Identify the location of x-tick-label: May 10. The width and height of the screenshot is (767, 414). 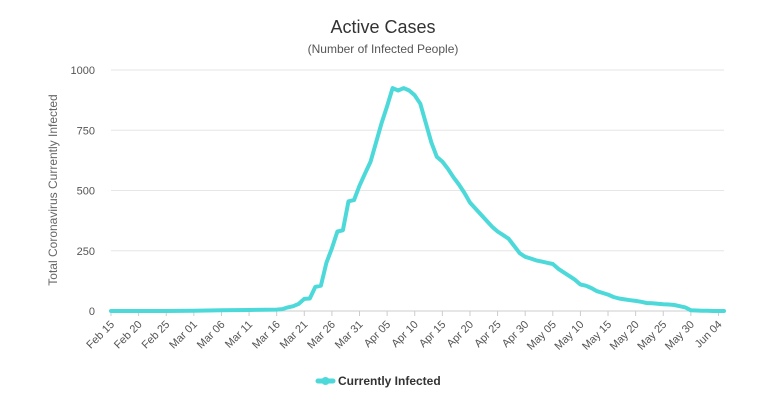
(570, 336).